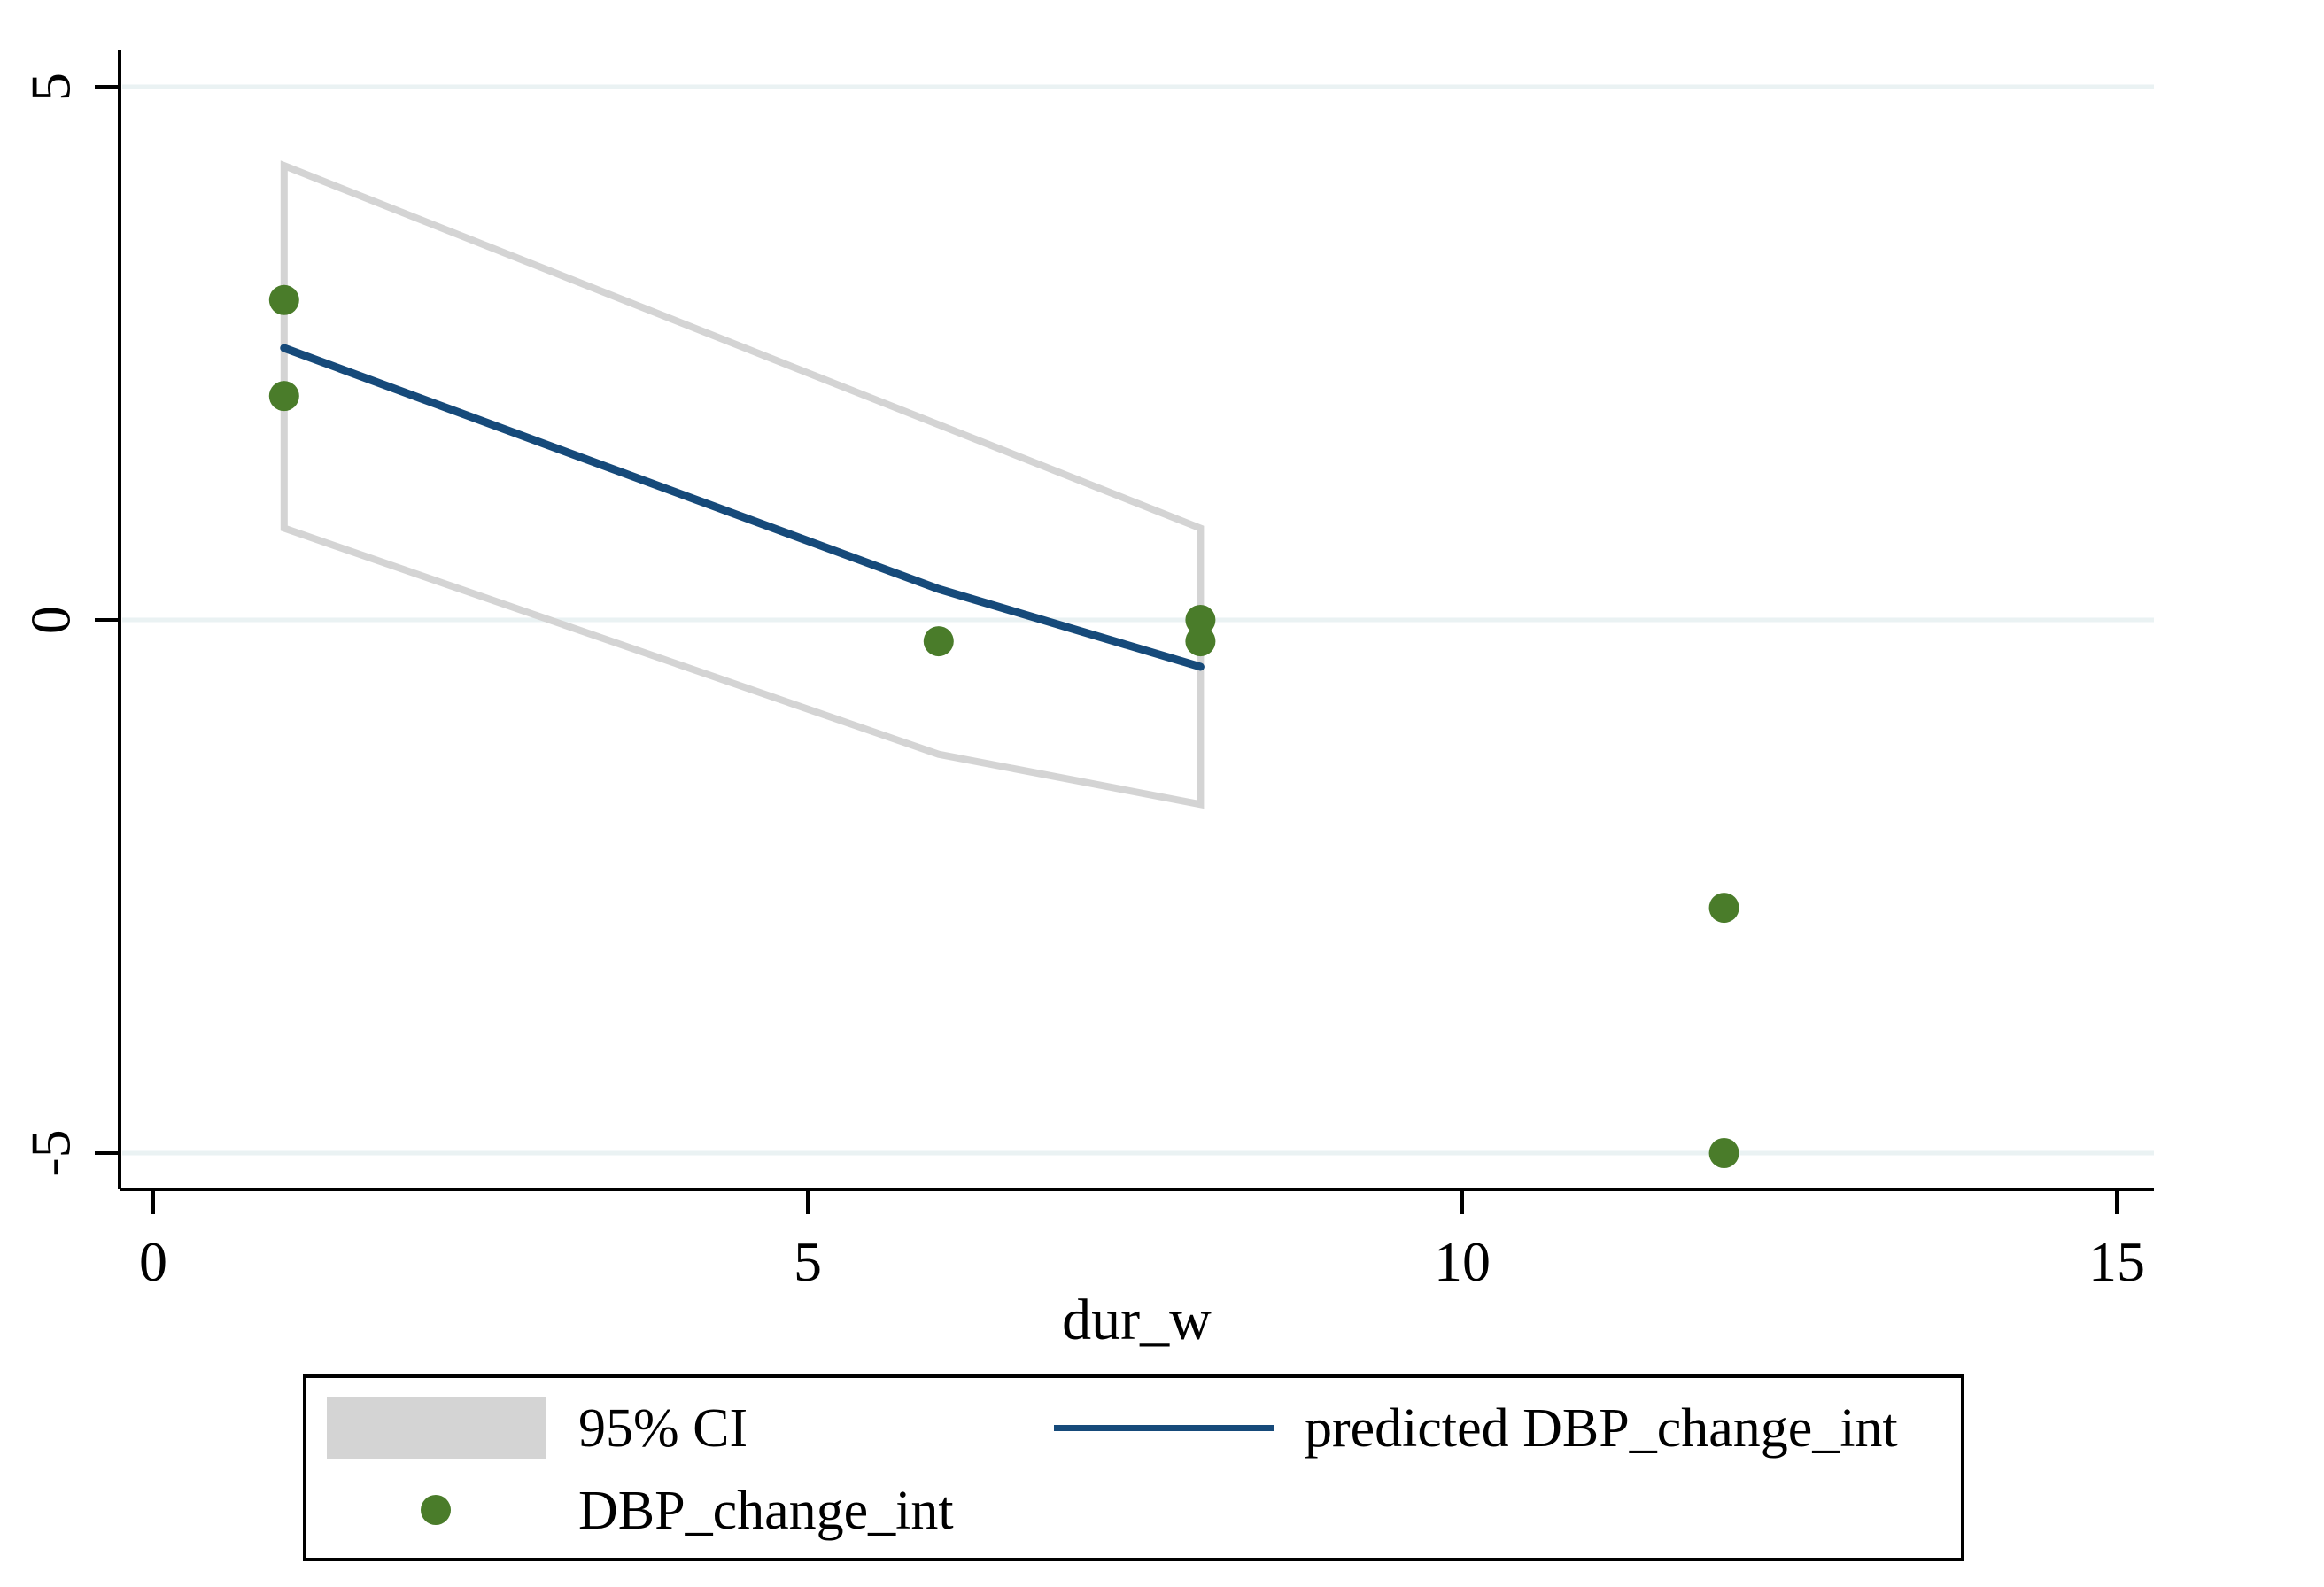 This screenshot has height=1587, width=2324. I want to click on x-tick-label: 10, so click(1462, 1261).